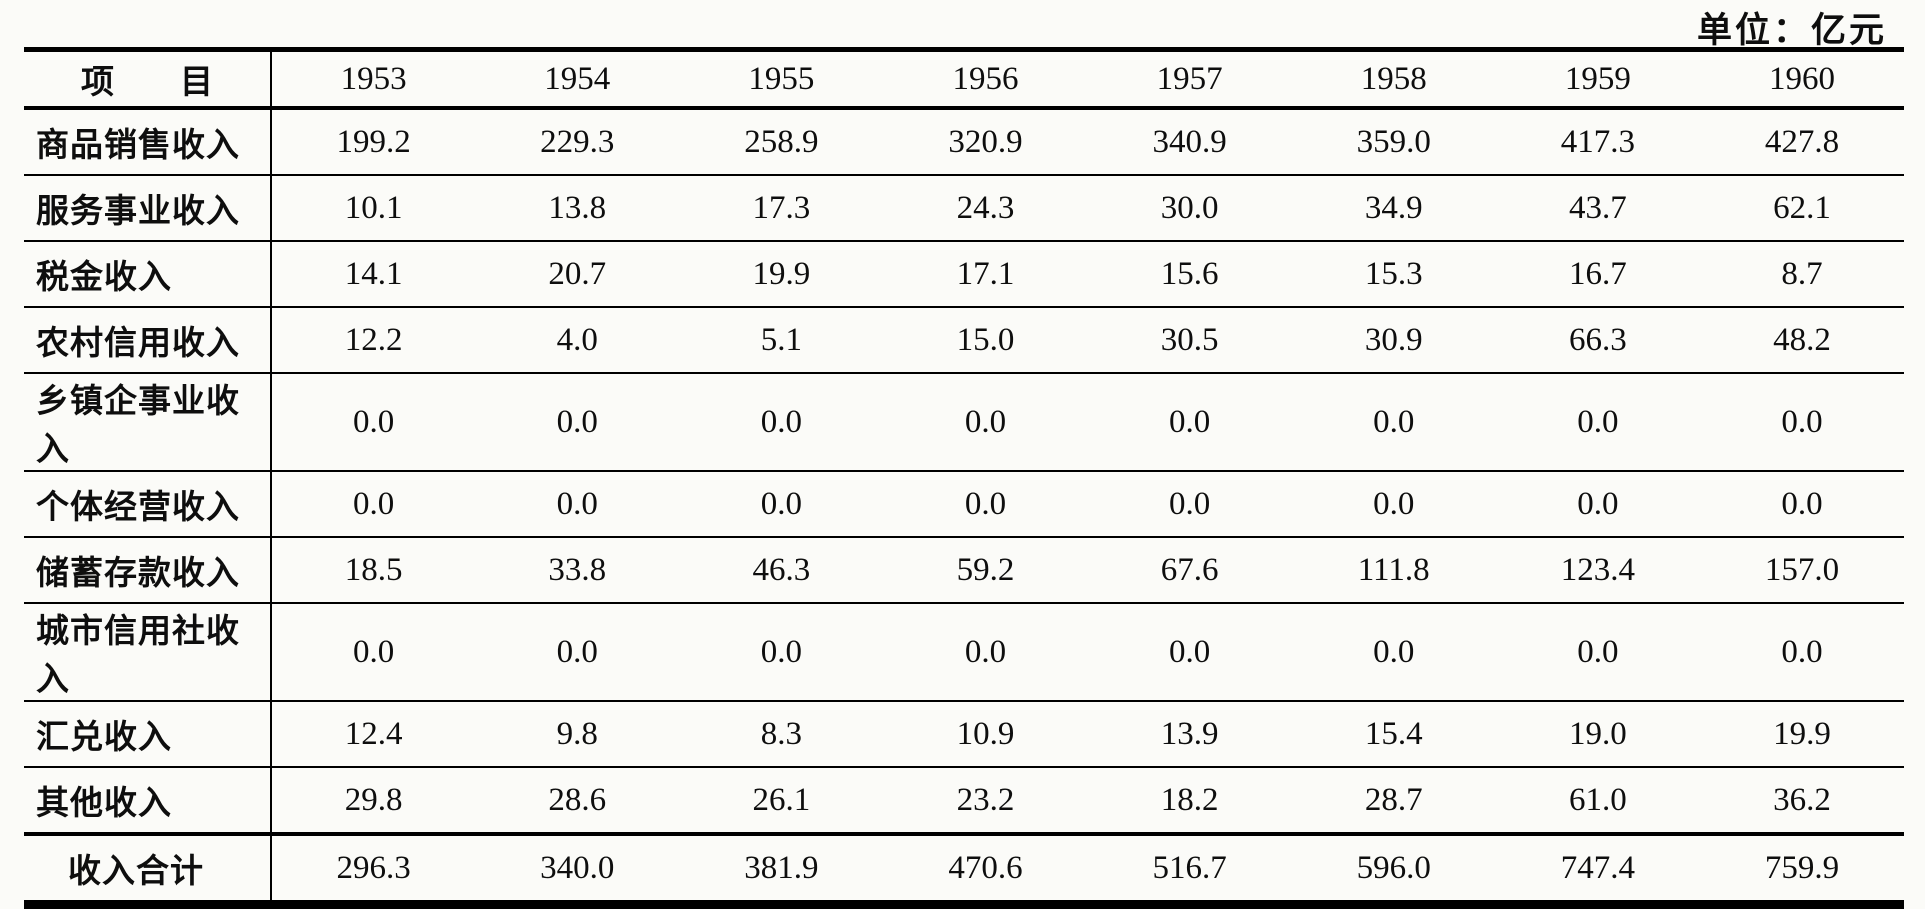 Image resolution: width=1925 pixels, height=909 pixels. Describe the element at coordinates (781, 801) in the screenshot. I see `data-cell: 26.1` at that location.